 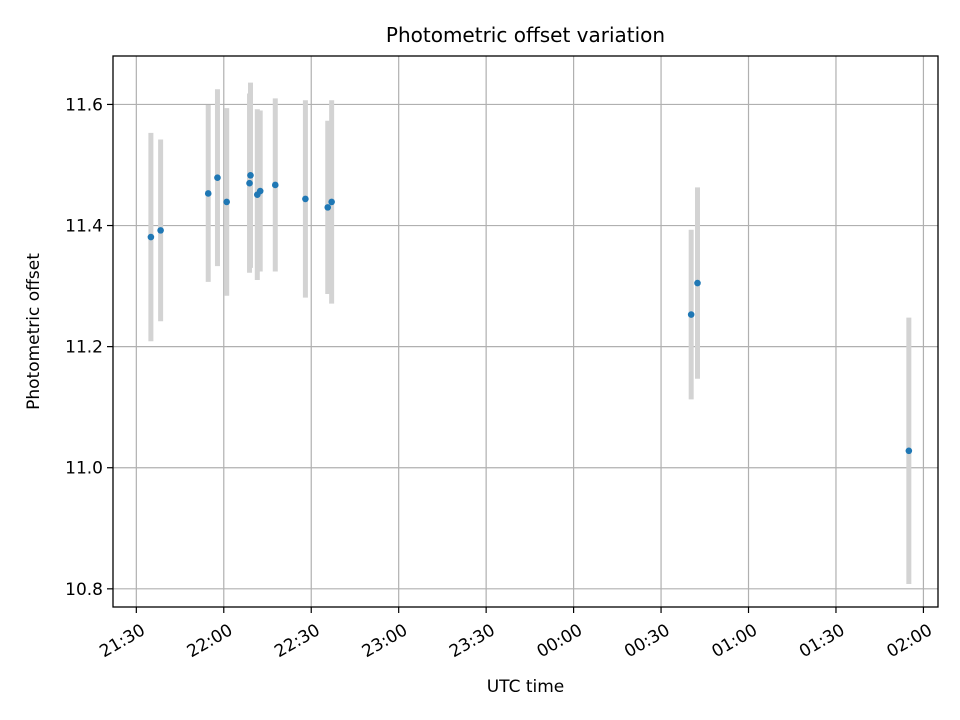 I want to click on x-tick-label: 01:00, so click(x=735, y=641).